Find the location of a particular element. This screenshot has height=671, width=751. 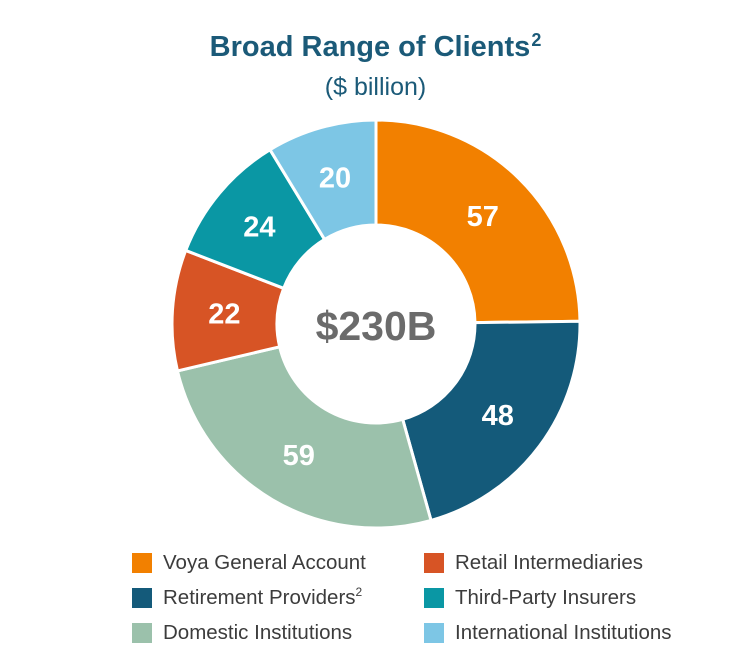

slice-value-label: 22 is located at coordinates (224, 315).